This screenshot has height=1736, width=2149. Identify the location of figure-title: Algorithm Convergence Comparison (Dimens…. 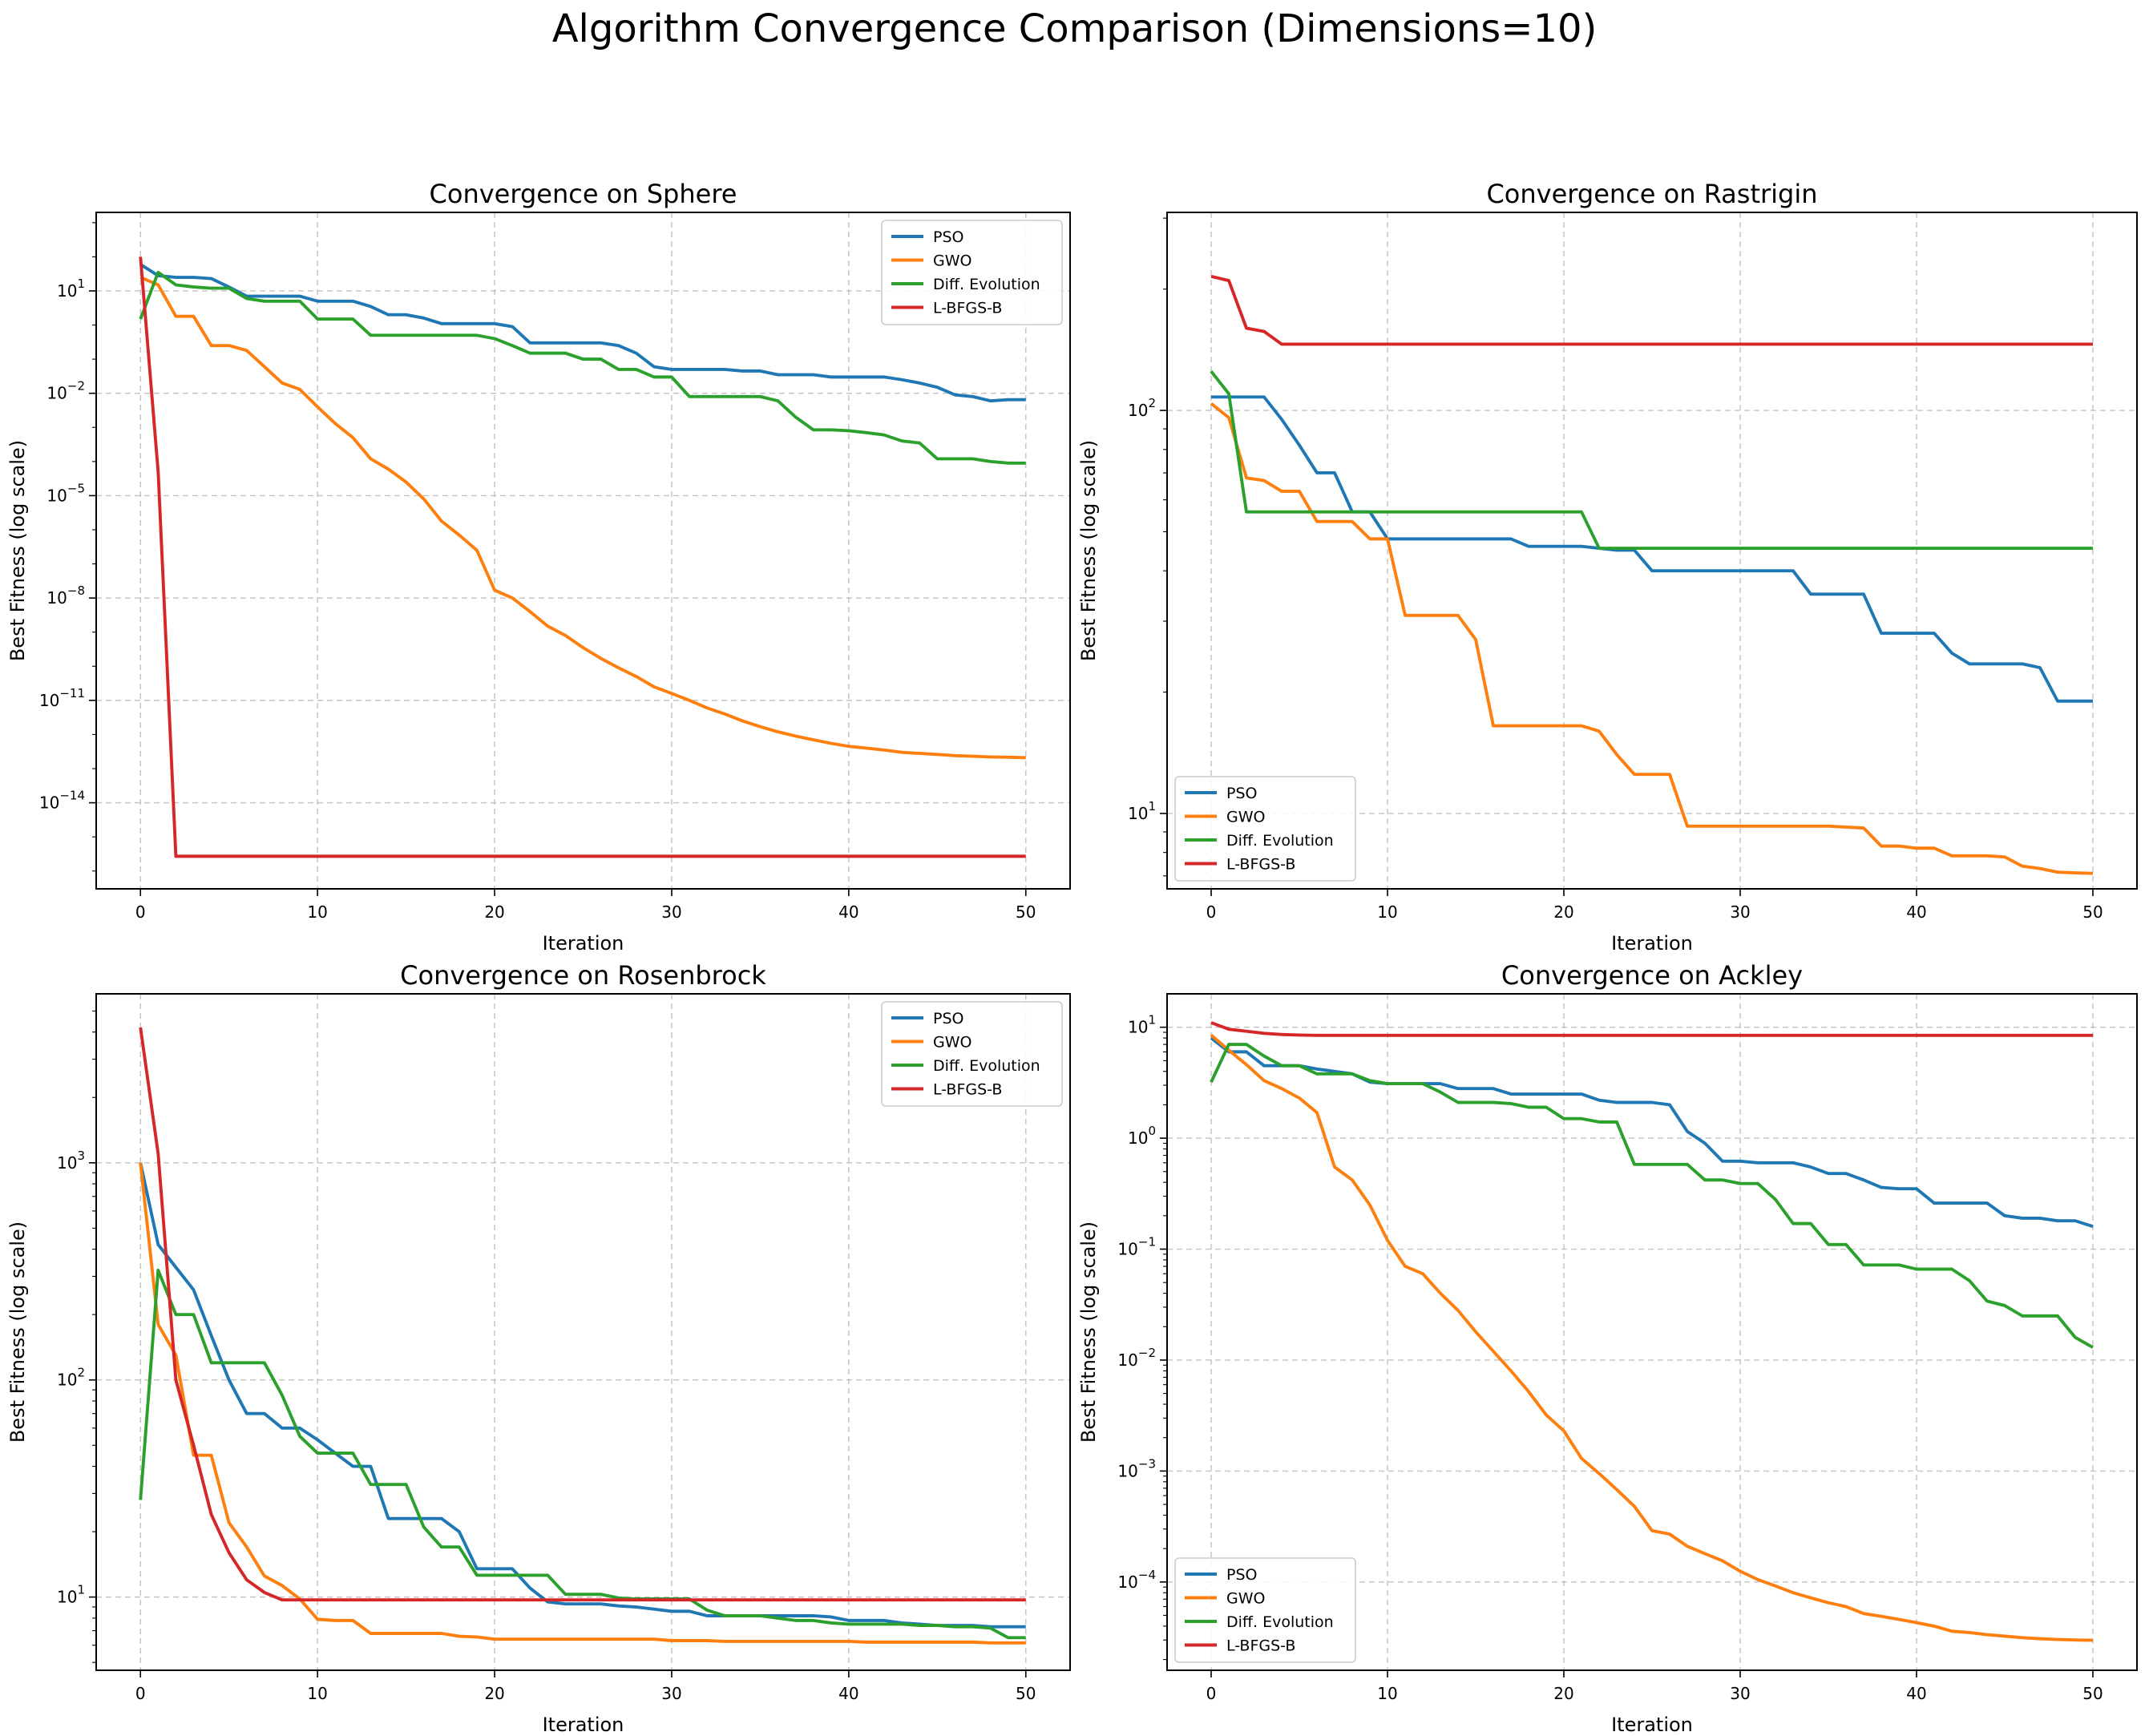
(1075, 29).